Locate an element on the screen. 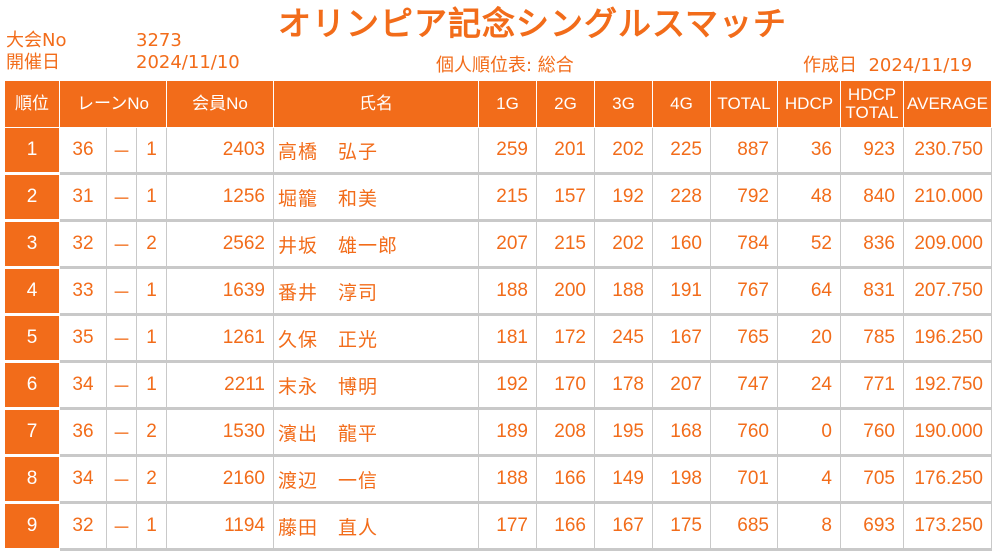 Image resolution: width=1002 pixels, height=551 pixels. game2-cell: 215 is located at coordinates (565, 244).